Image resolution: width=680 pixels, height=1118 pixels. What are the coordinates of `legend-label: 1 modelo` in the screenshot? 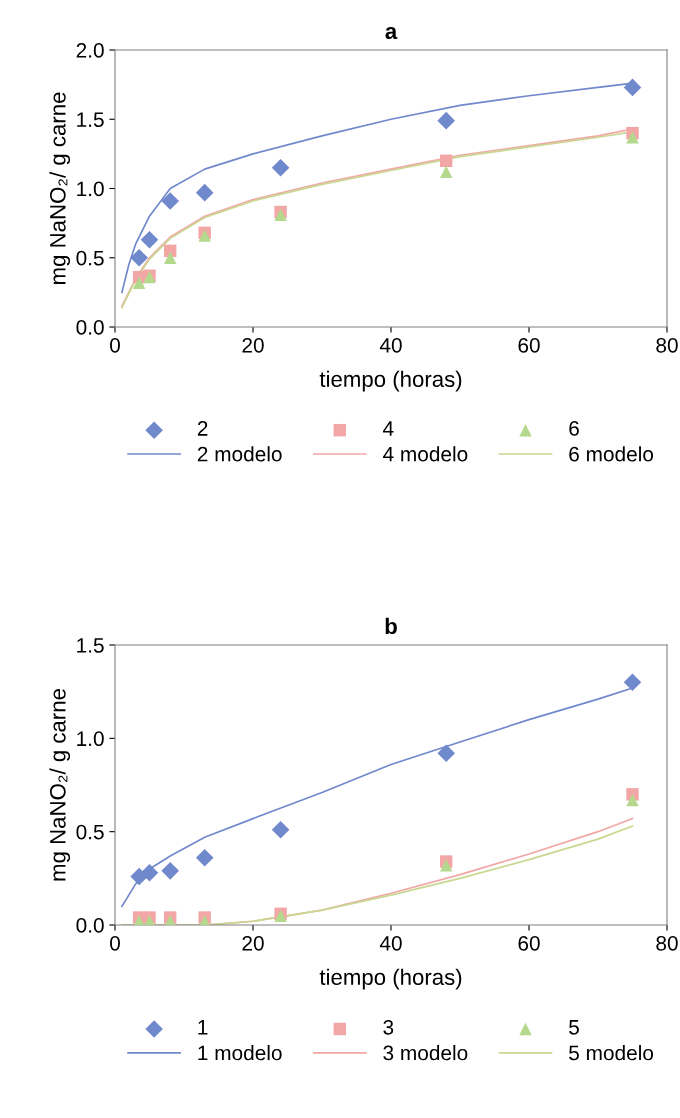 It's located at (240, 1053).